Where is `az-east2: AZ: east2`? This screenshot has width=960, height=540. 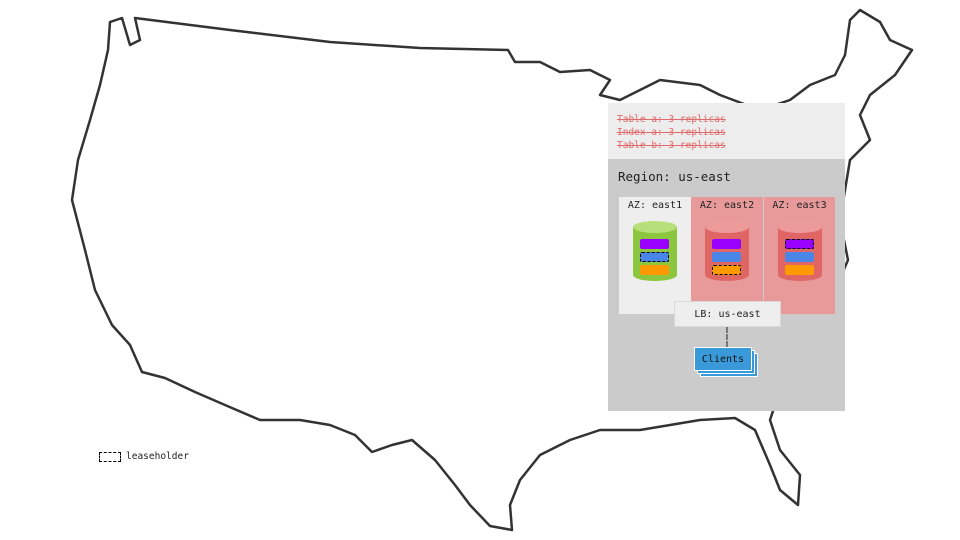 az-east2: AZ: east2 is located at coordinates (727, 255).